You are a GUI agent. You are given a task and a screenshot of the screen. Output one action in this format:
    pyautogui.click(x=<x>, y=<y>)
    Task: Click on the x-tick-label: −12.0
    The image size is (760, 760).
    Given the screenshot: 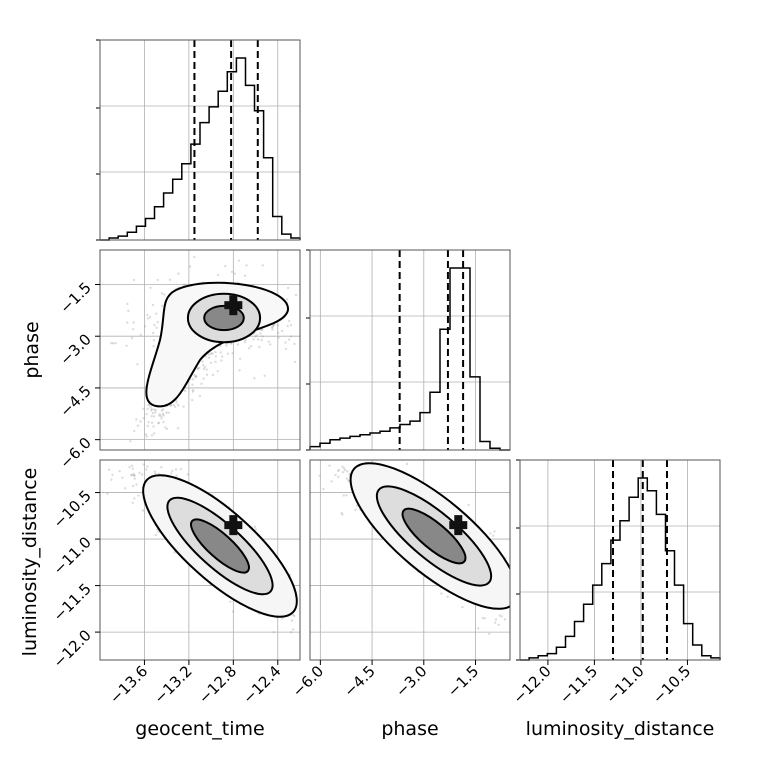 What is the action you would take?
    pyautogui.click(x=532, y=684)
    